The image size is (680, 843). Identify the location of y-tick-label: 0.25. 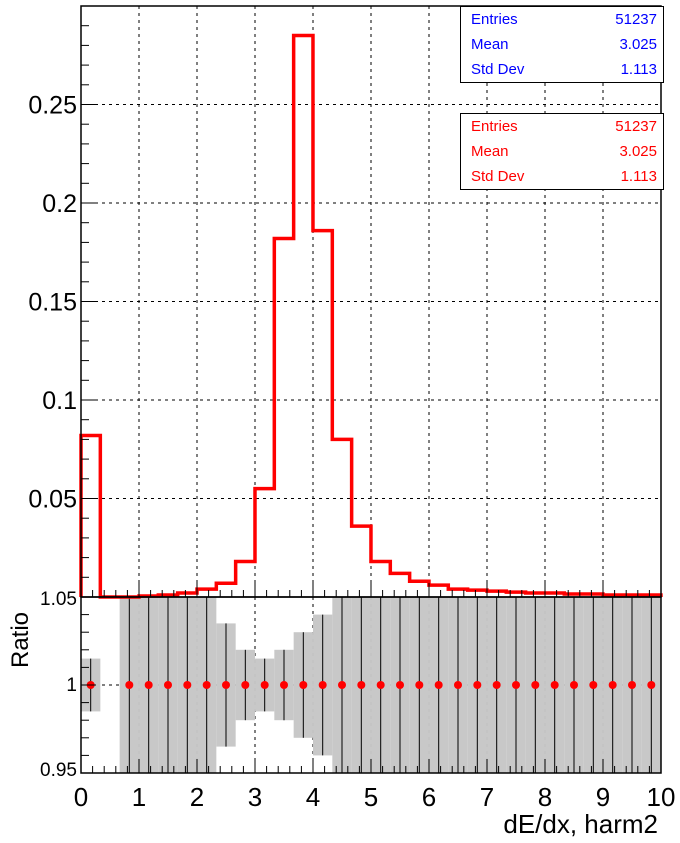
(52, 106).